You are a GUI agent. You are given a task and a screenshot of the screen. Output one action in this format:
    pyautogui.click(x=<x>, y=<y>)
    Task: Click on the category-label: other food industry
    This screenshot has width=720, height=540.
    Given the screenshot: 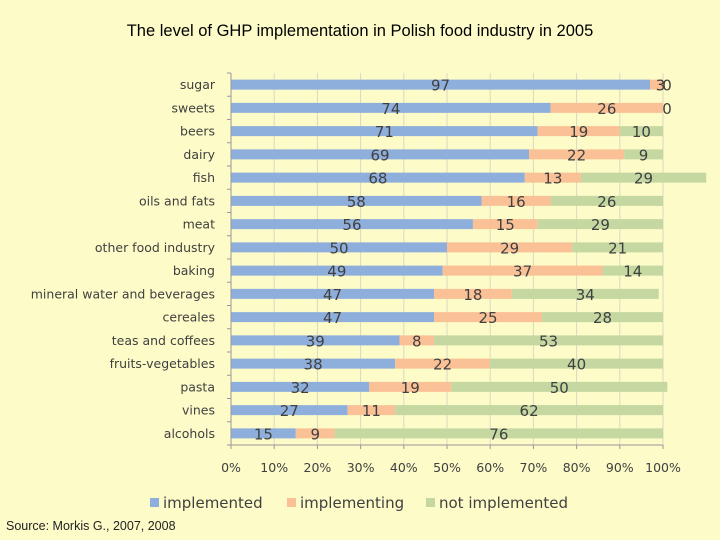 What is the action you would take?
    pyautogui.click(x=155, y=247)
    